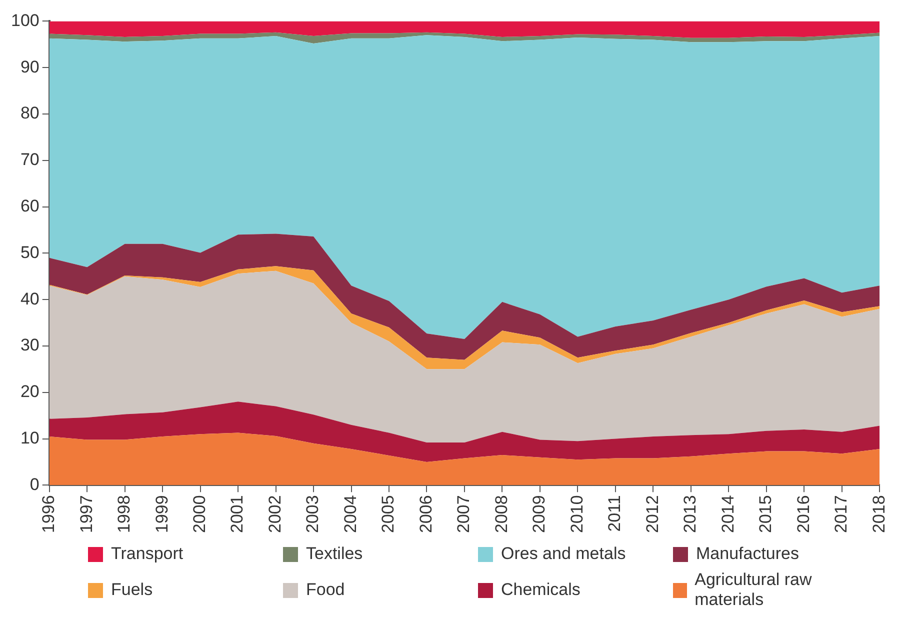 The image size is (911, 617). What do you see at coordinates (30, 252) in the screenshot?
I see `y-tick-label: 50` at bounding box center [30, 252].